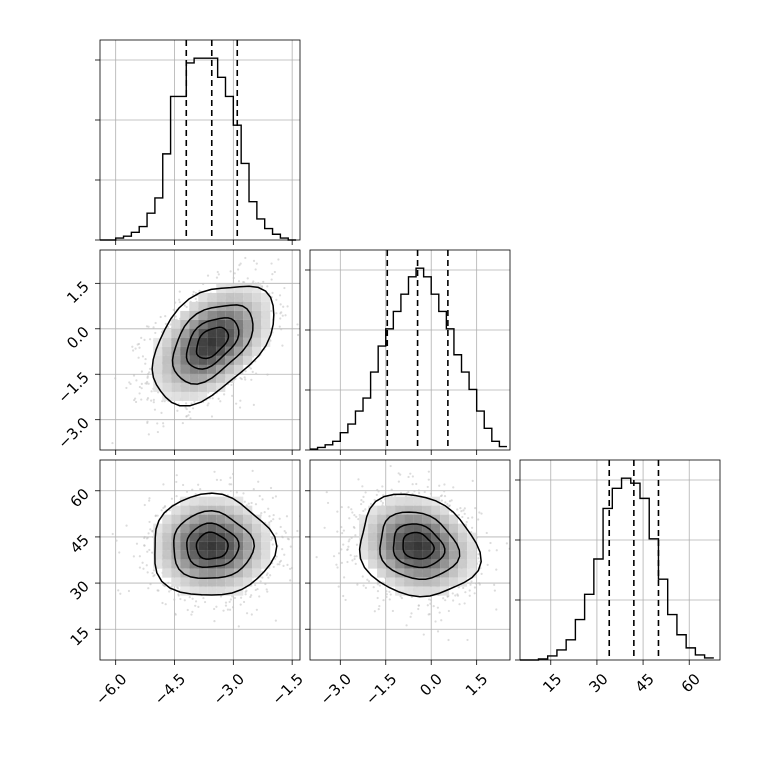  What do you see at coordinates (408, 358) in the screenshot?
I see `histogram-2-step` at bounding box center [408, 358].